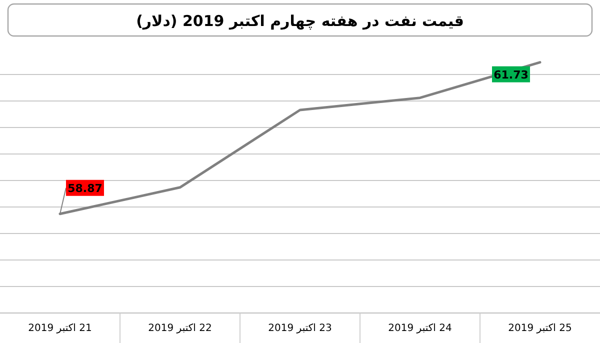 The height and width of the screenshot is (343, 600). Describe the element at coordinates (300, 328) in the screenshot. I see `x-tick-label: 23 اکتبر 2019` at that location.